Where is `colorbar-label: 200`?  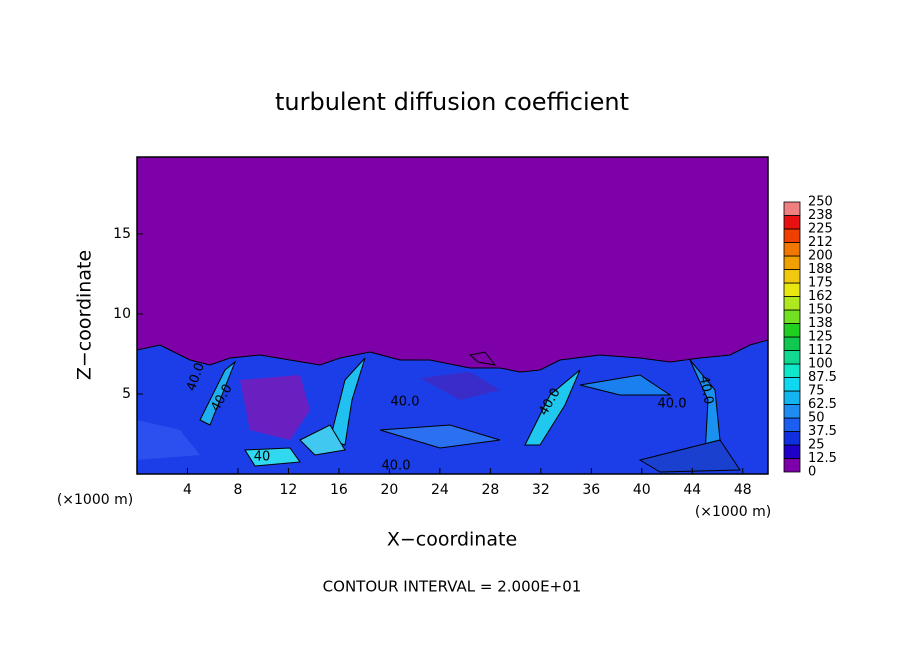
colorbar-label: 200 is located at coordinates (820, 256).